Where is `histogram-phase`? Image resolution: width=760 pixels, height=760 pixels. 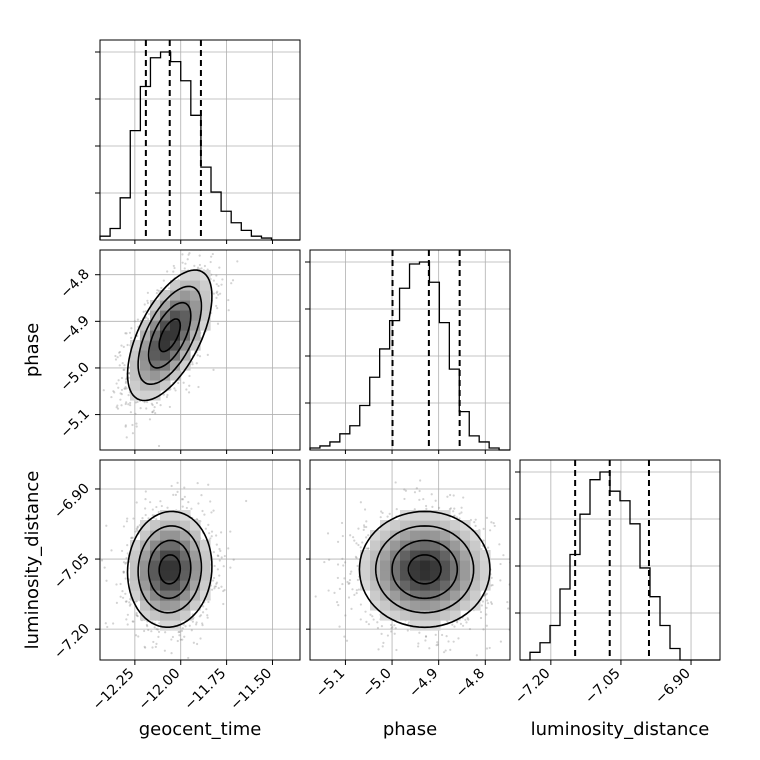 histogram-phase is located at coordinates (408, 350).